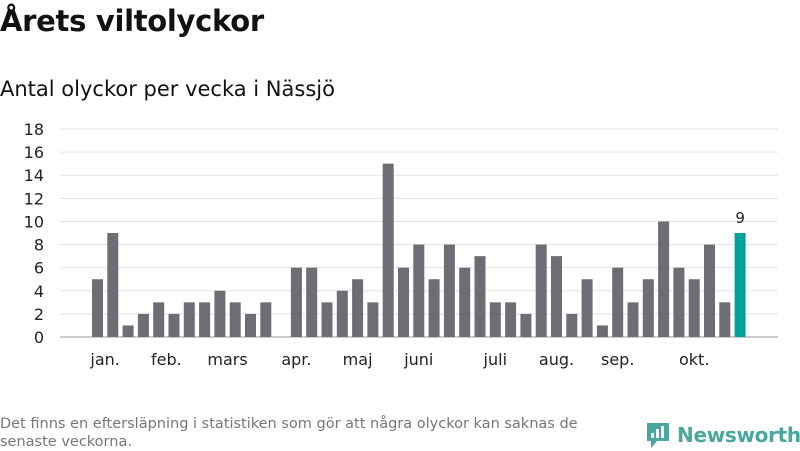 The image size is (800, 451). Describe the element at coordinates (34, 233) in the screenshot. I see `y-axis-ticks: 0 2 4 6 8 10 12 14 16 18` at that location.